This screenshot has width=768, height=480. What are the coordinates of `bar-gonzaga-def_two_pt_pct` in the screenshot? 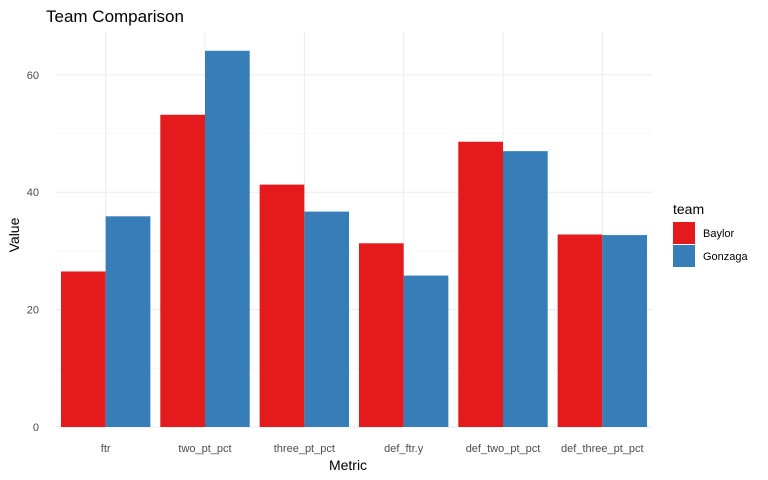 It's located at (525, 289).